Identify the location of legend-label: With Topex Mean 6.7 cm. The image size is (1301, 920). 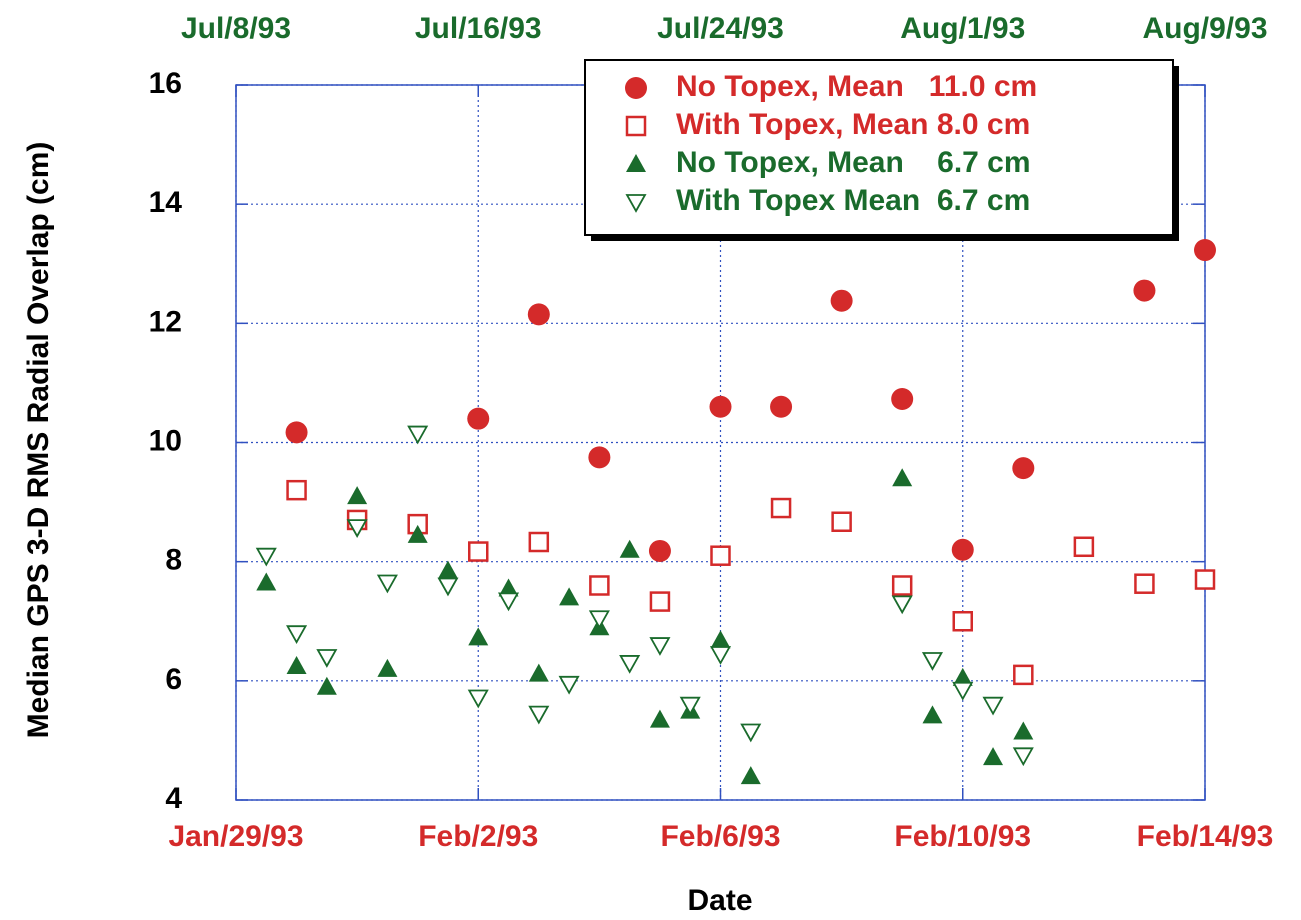
(853, 200).